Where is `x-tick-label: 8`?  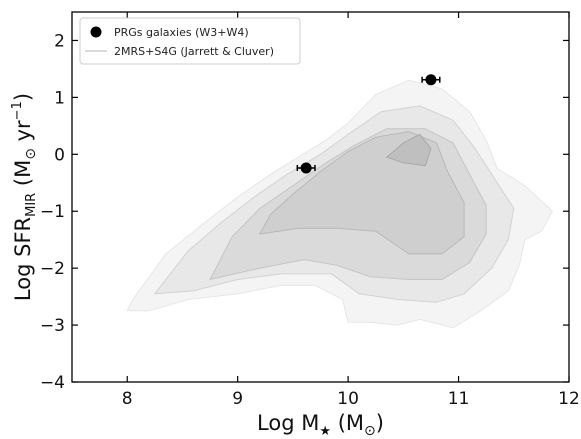
x-tick-label: 8 is located at coordinates (127, 399).